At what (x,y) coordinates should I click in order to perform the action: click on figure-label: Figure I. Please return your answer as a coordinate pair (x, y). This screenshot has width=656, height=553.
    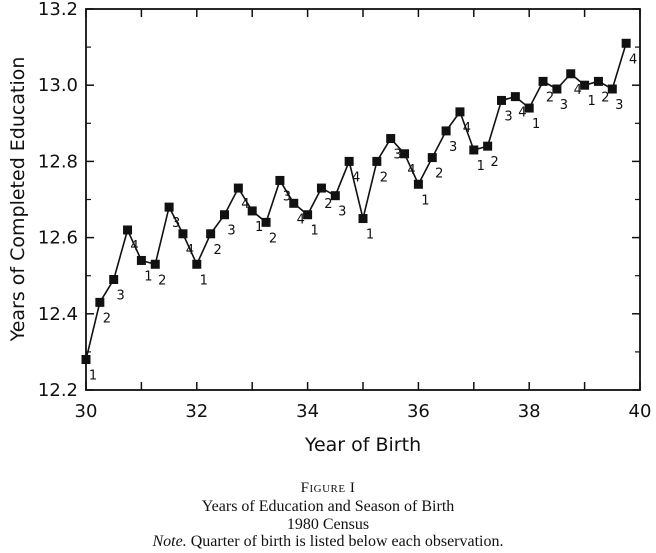
    Looking at the image, I should click on (328, 488).